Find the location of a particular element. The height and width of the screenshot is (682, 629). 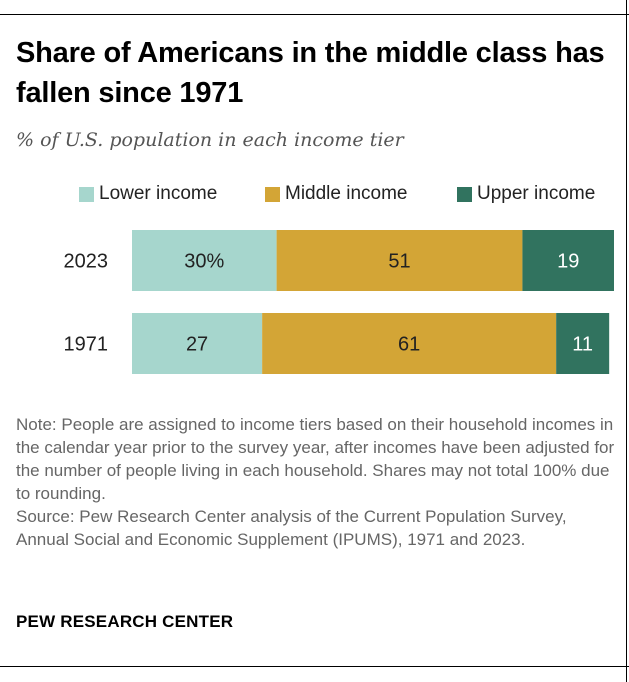

legend-item-lower: Lower income is located at coordinates (148, 194).